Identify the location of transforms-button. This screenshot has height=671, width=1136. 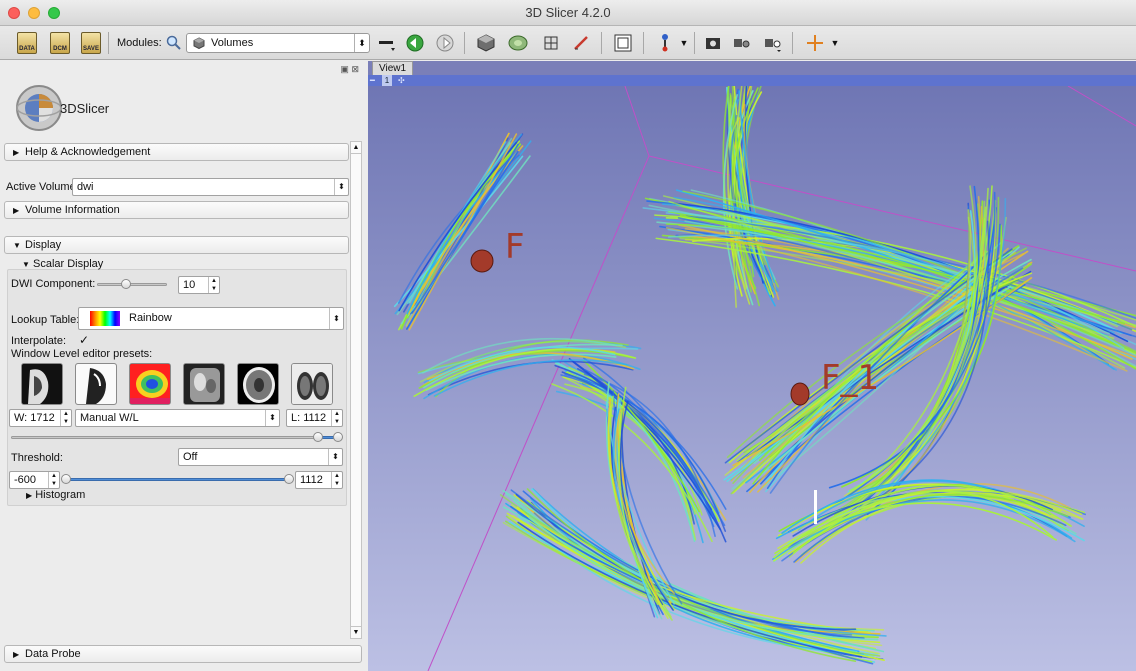
(551, 43).